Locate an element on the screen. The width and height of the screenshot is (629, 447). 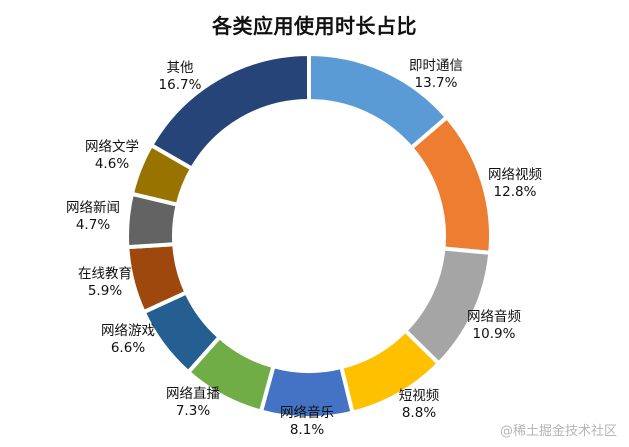
data-label: 网络新闻 4.7% is located at coordinates (93, 216).